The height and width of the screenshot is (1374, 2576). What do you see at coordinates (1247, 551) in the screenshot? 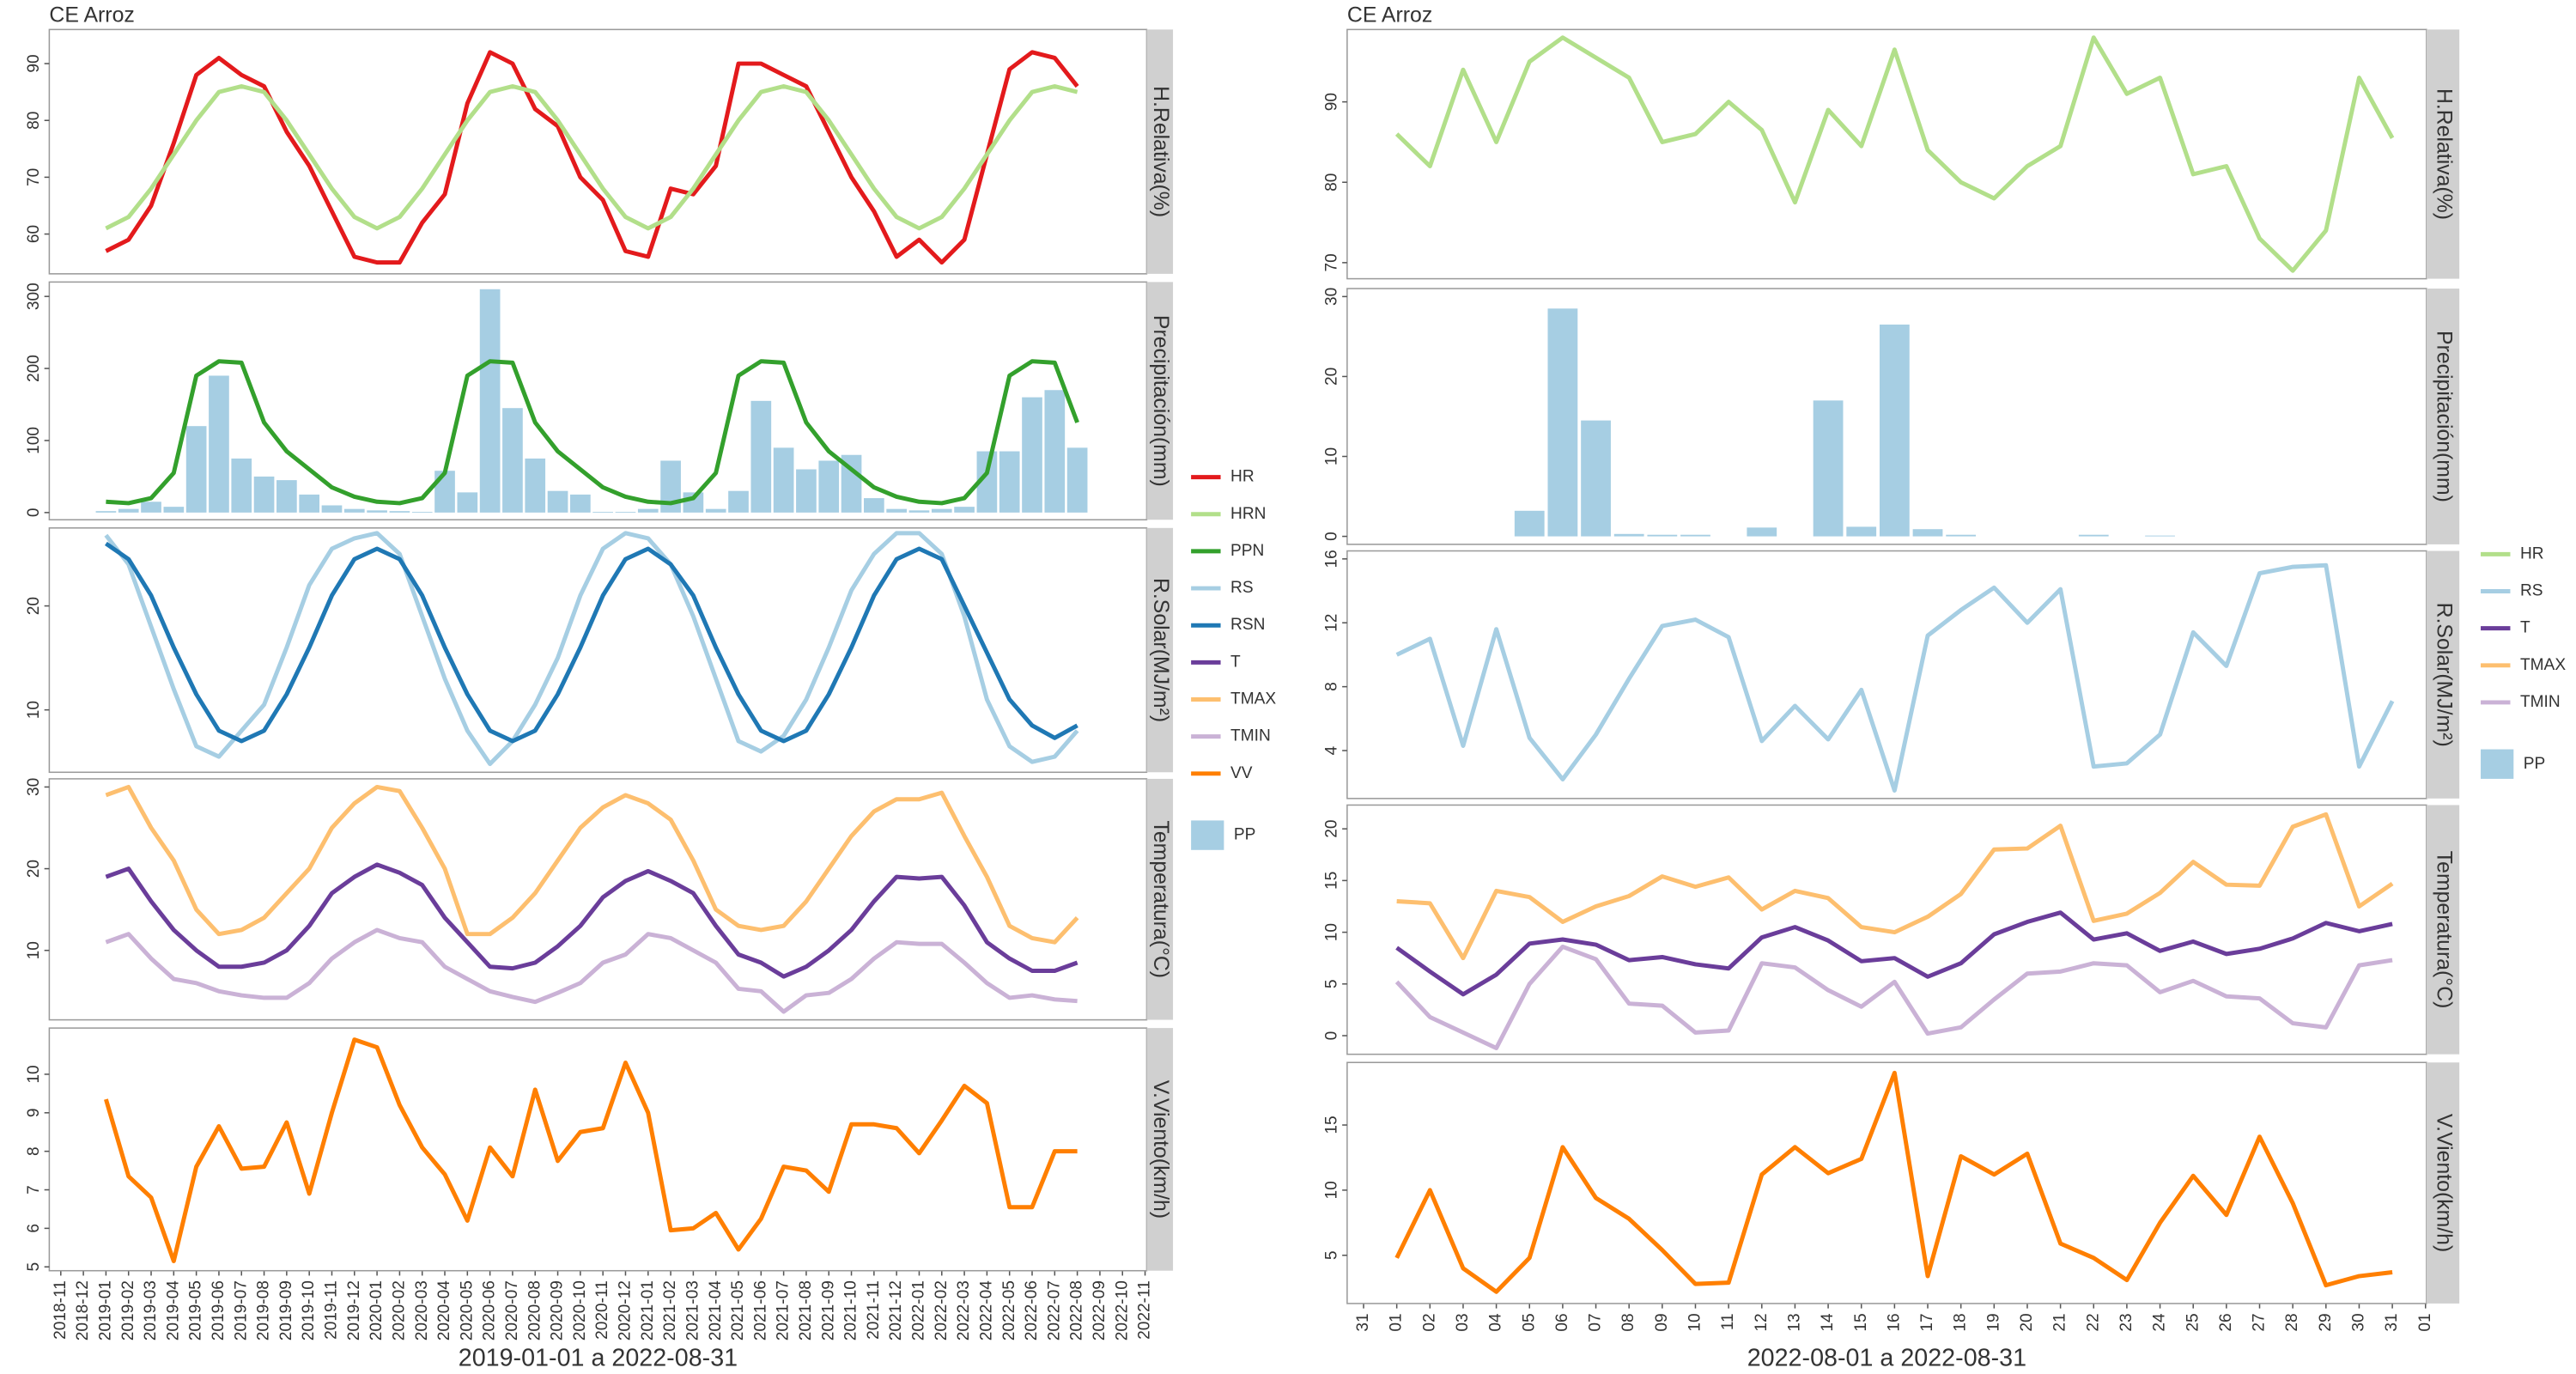
I see `legend-label: PPN` at bounding box center [1247, 551].